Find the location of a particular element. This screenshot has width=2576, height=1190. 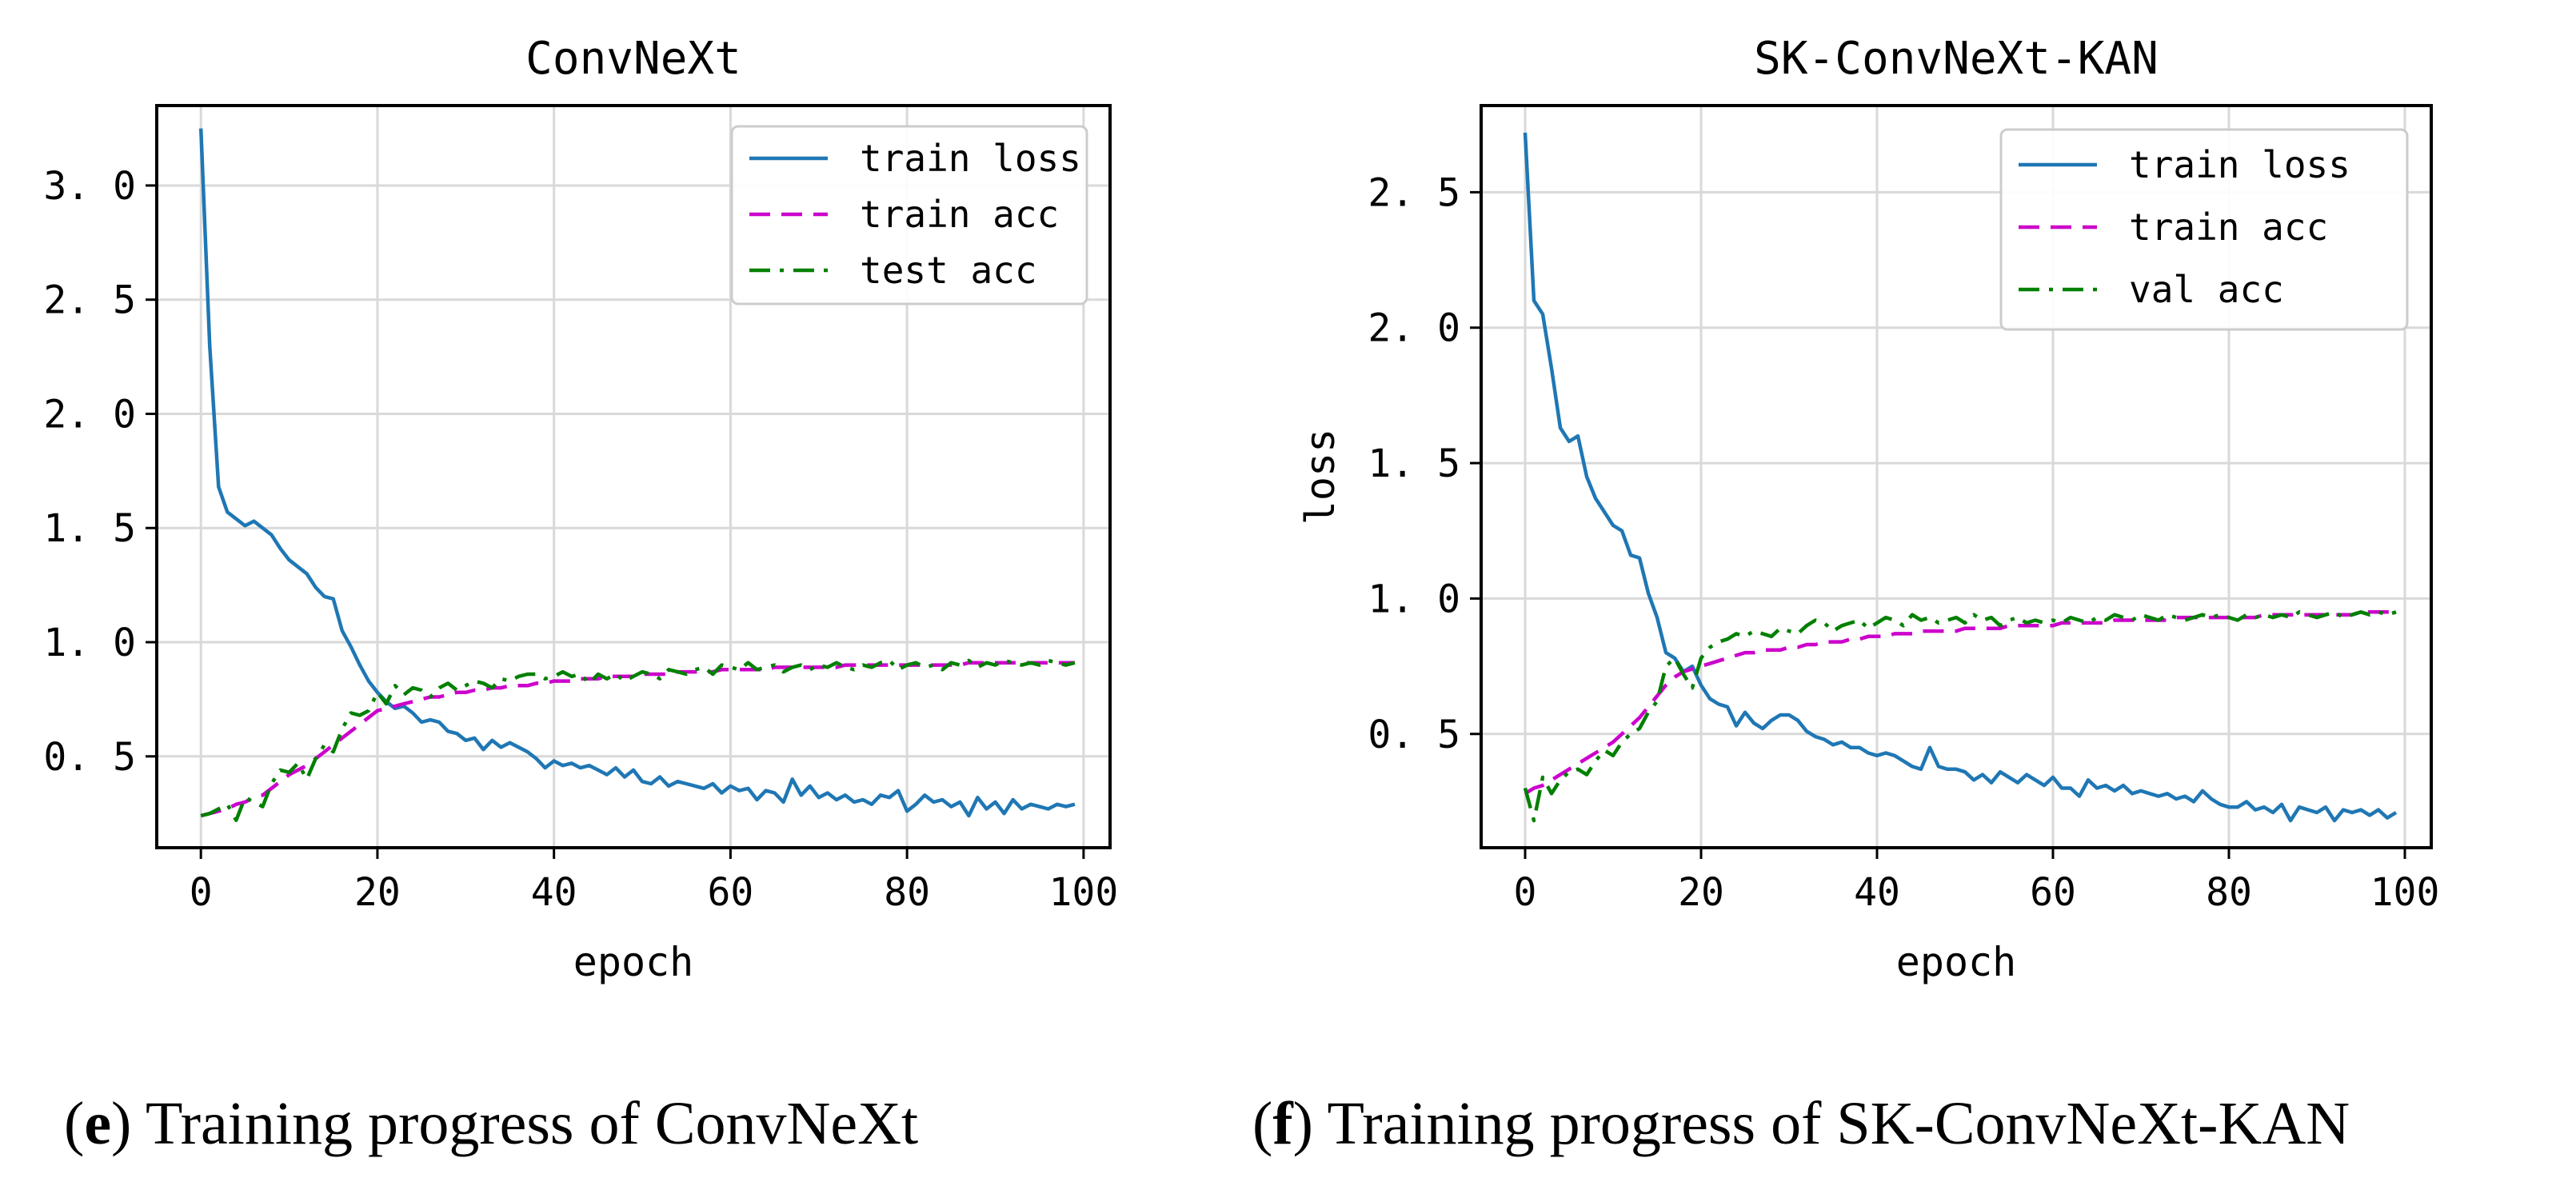

caption-text: ) Training progress of SK-ConvNeXt-KAN is located at coordinates (1821, 1123).